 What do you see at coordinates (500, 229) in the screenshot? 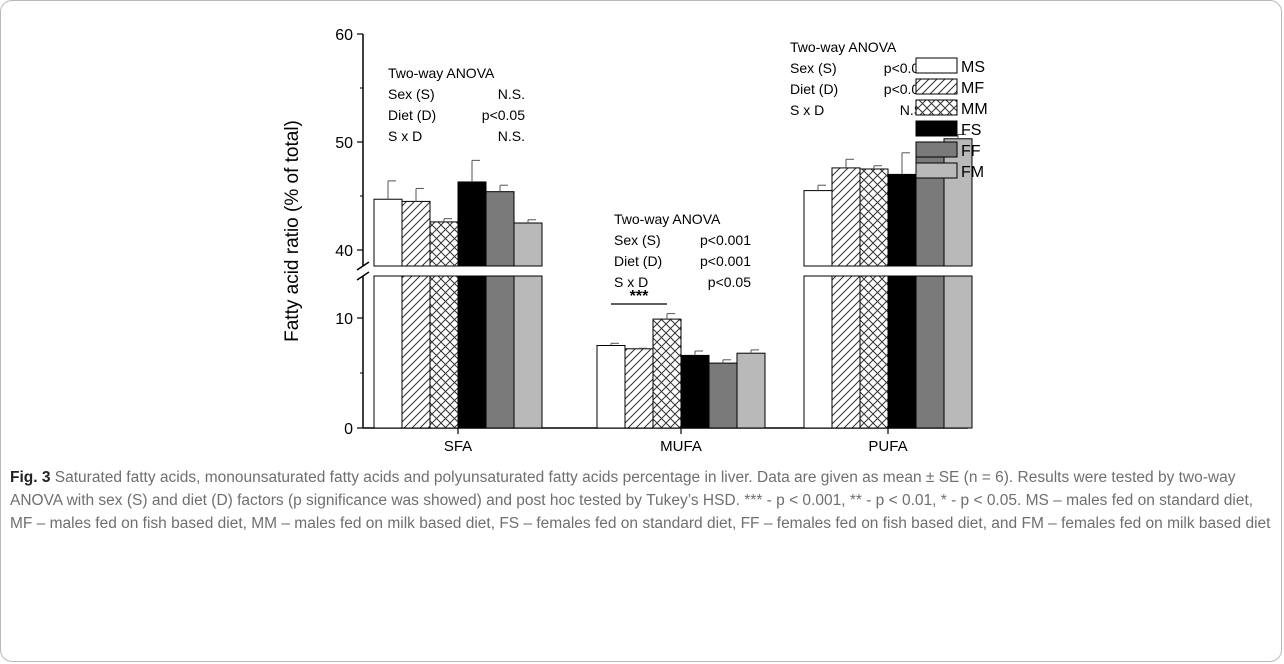
I see `bar-ff-sfa` at bounding box center [500, 229].